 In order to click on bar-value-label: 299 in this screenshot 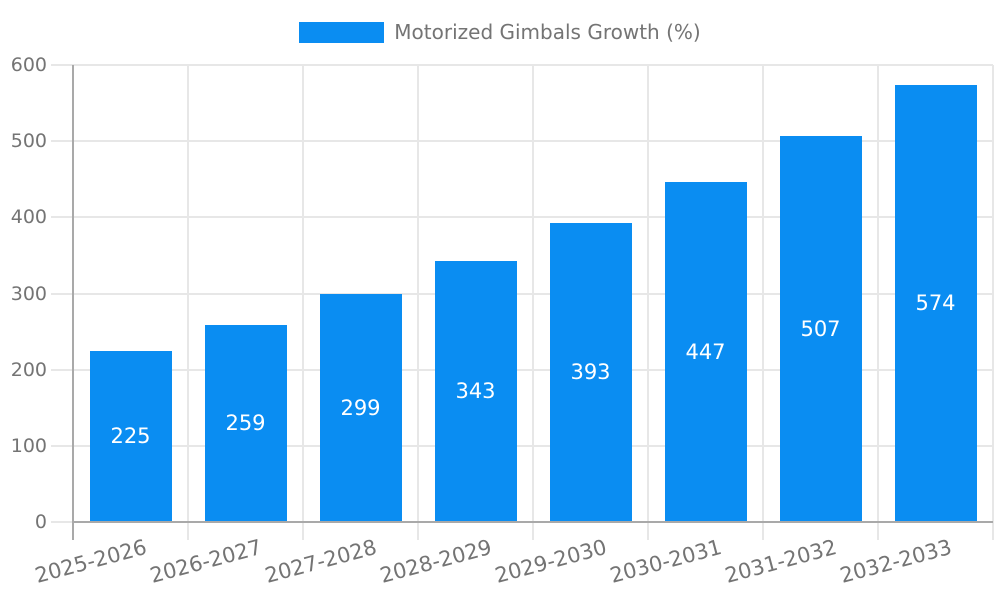, I will do `click(360, 408)`.